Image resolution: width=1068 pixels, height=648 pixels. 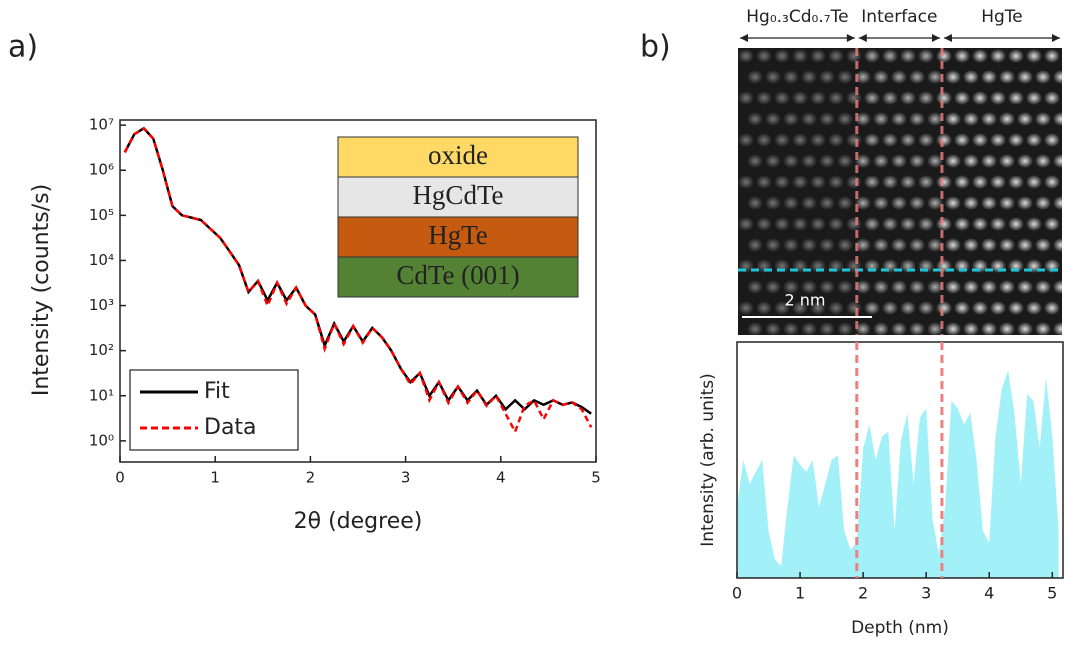 What do you see at coordinates (989, 593) in the screenshot?
I see `x-tick-label: 4` at bounding box center [989, 593].